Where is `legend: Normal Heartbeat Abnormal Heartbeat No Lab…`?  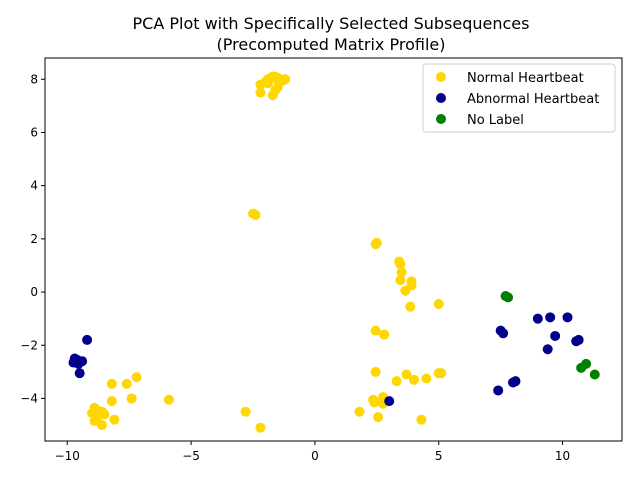 legend: Normal Heartbeat Abnormal Heartbeat No Lab… is located at coordinates (519, 98).